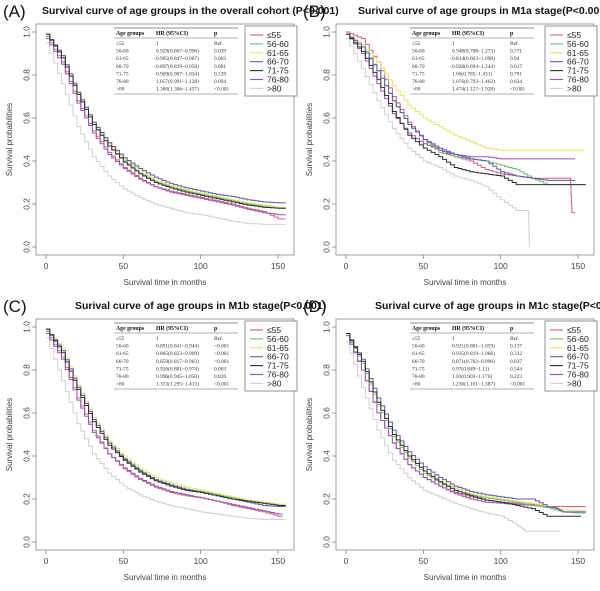 The image size is (600, 591). I want to click on table-cell: 0.814(0.603~1.098), so click(473, 58).